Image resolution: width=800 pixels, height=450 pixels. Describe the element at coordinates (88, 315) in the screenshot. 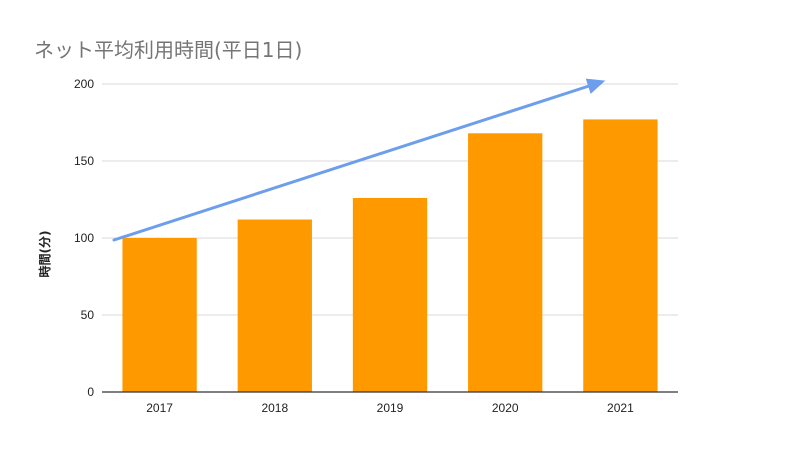

I see `y-tick-label-50: 50` at that location.